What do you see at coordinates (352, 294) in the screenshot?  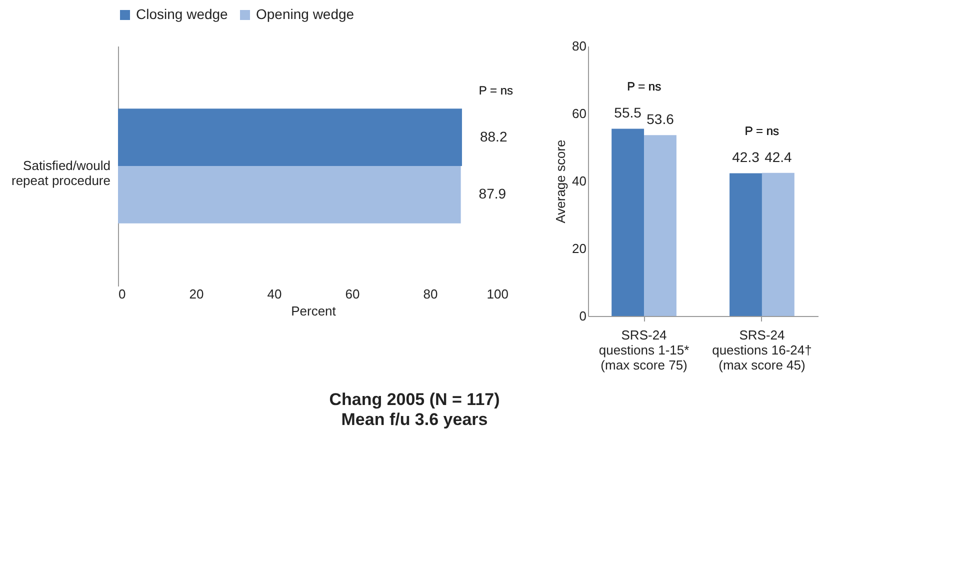 I see `x-tick-label: 60` at bounding box center [352, 294].